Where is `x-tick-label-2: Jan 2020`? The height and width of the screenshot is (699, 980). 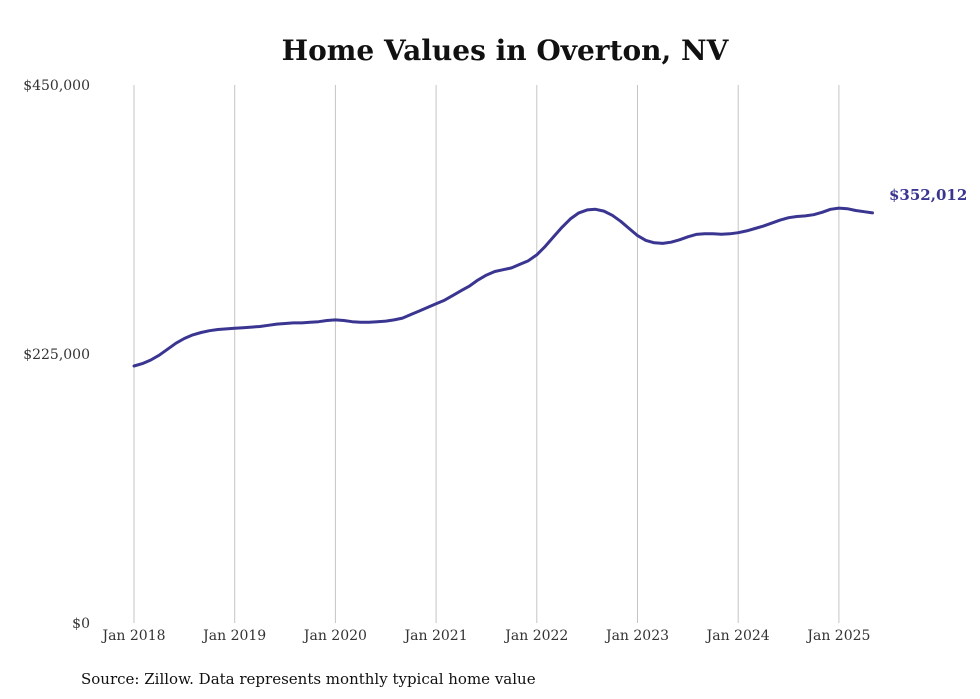 x-tick-label-2: Jan 2020 is located at coordinates (334, 636).